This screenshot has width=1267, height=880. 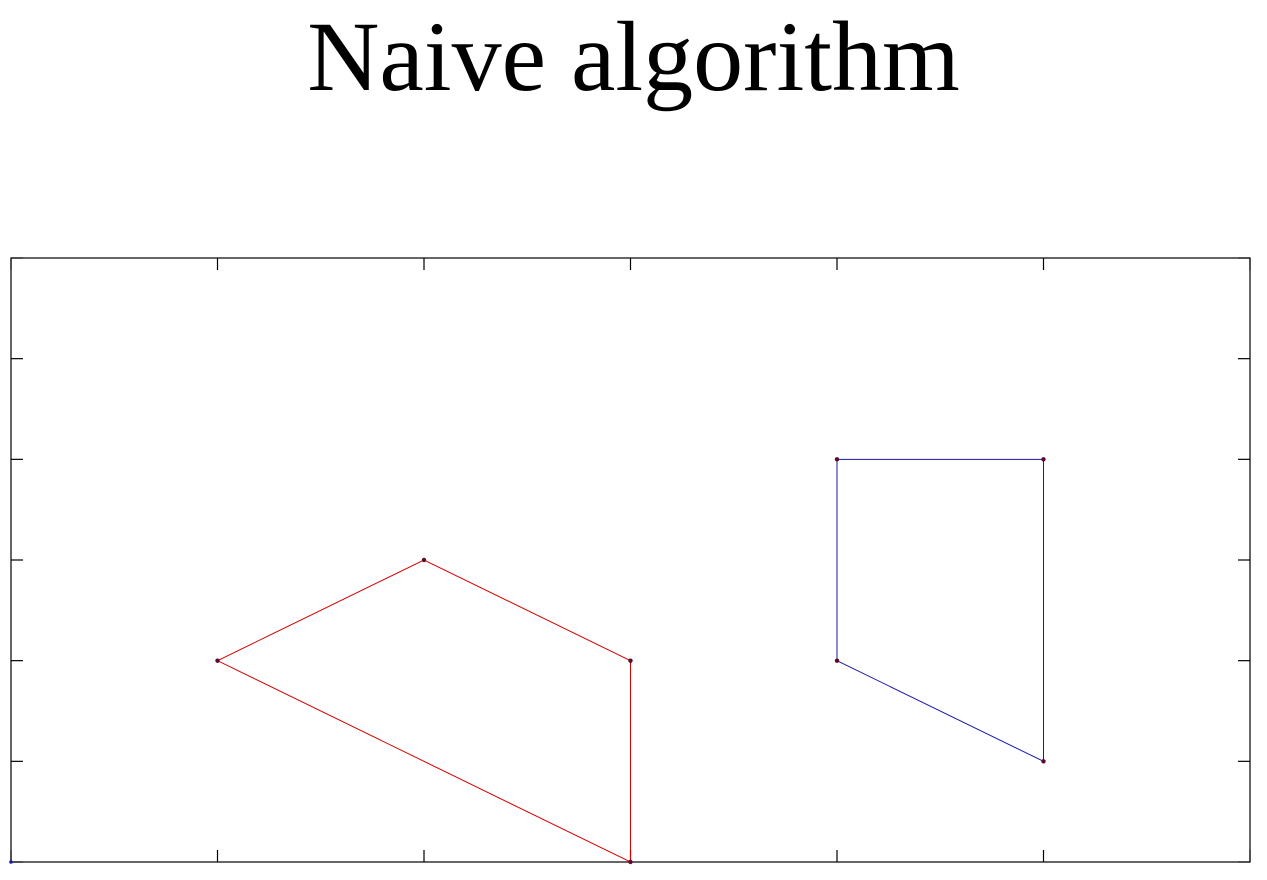 What do you see at coordinates (11, 862) in the screenshot?
I see `origin-point` at bounding box center [11, 862].